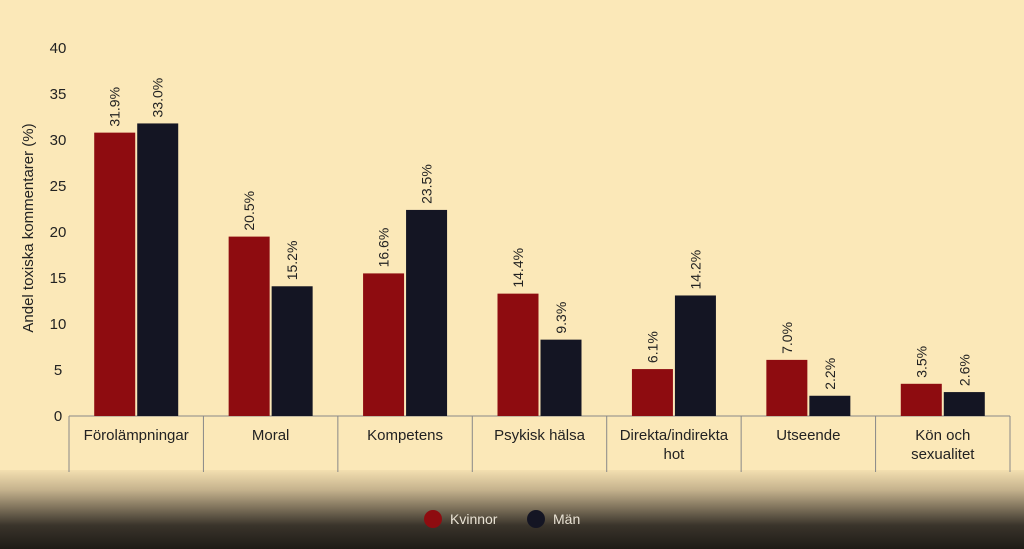 The height and width of the screenshot is (549, 1024). Describe the element at coordinates (674, 454) in the screenshot. I see `category-label: hot` at that location.